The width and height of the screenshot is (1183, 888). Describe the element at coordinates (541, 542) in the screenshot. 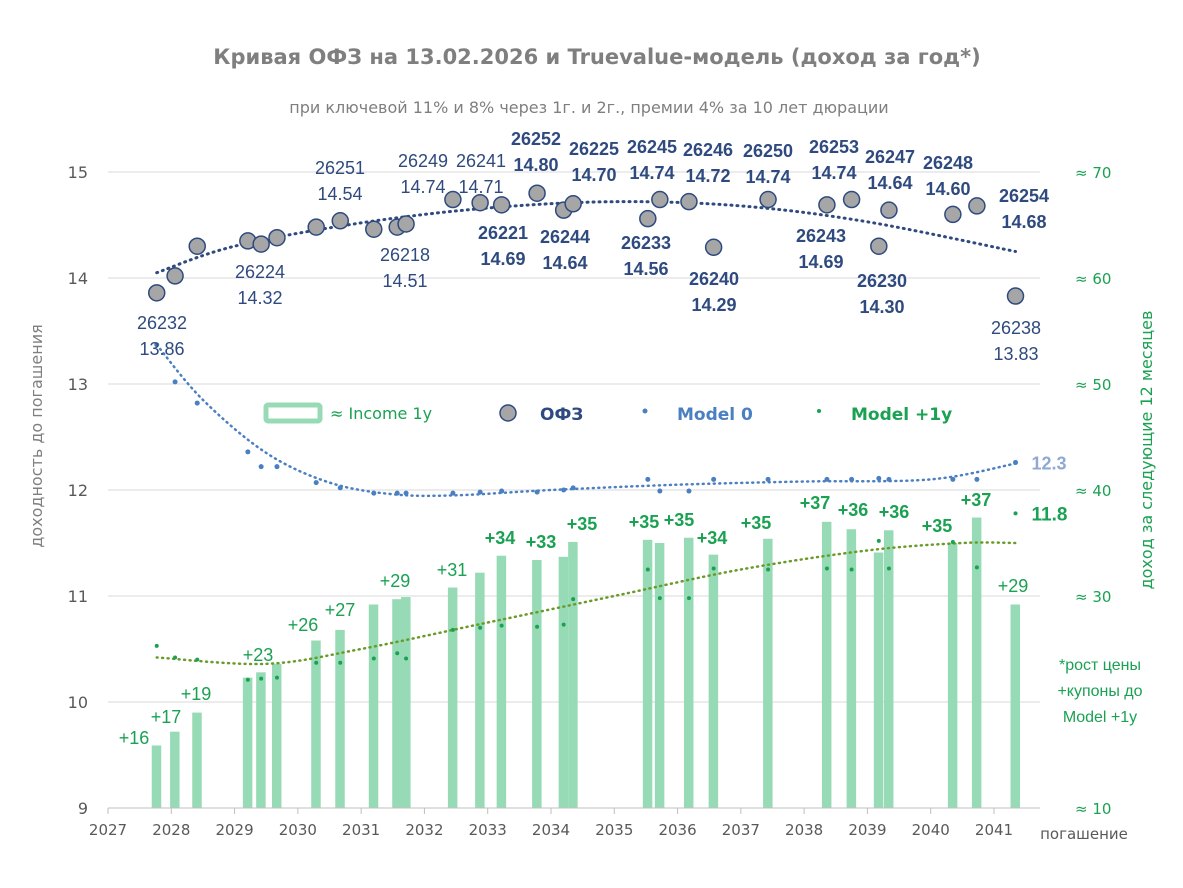

I see `income-bar-label: +33` at that location.